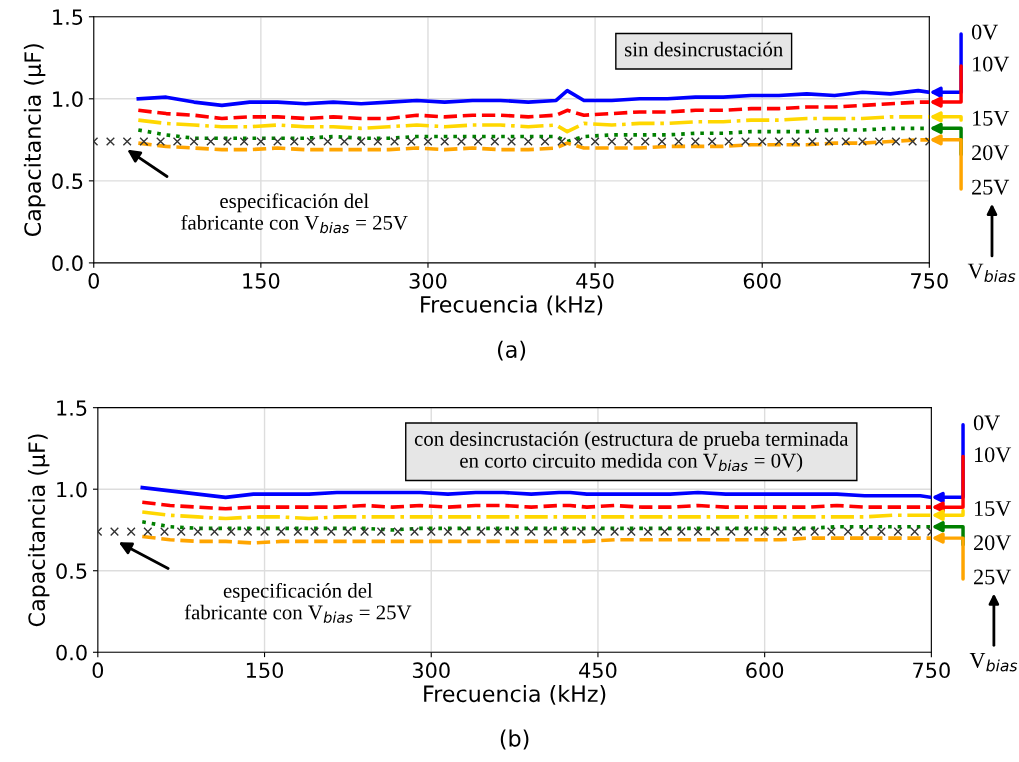 The image size is (1019, 762). What do you see at coordinates (514, 739) in the screenshot?
I see `text: (b)` at bounding box center [514, 739].